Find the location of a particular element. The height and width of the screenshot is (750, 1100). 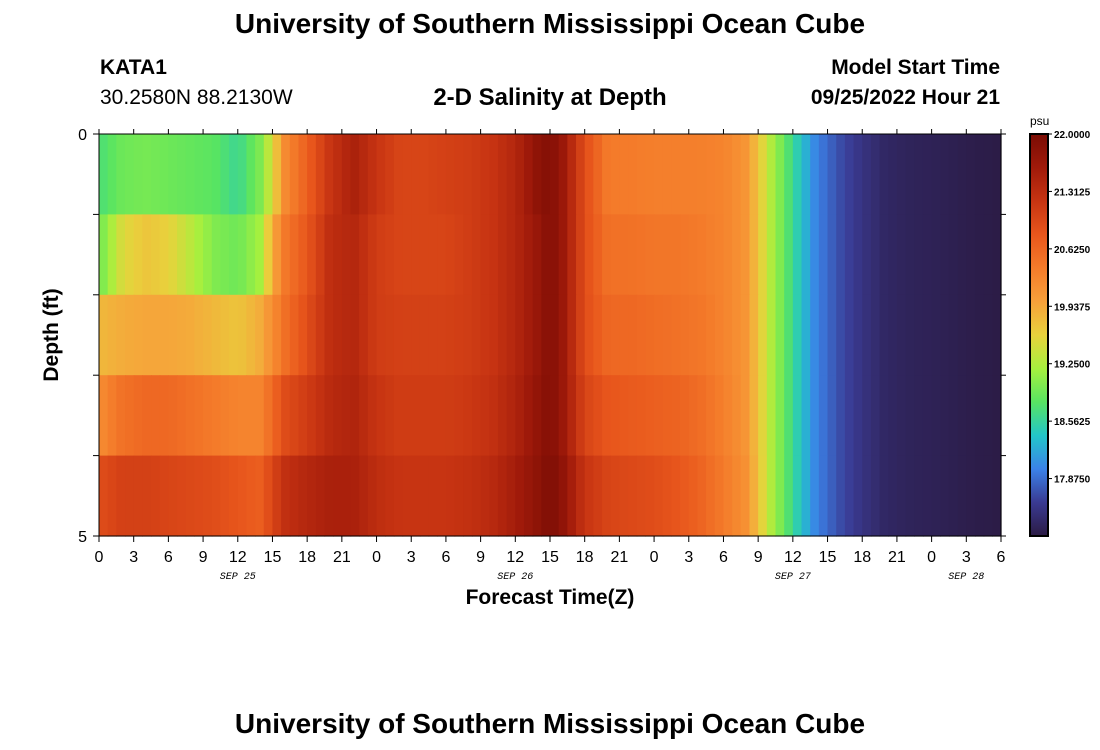

colorbar-unit: psu is located at coordinates (1039, 121).